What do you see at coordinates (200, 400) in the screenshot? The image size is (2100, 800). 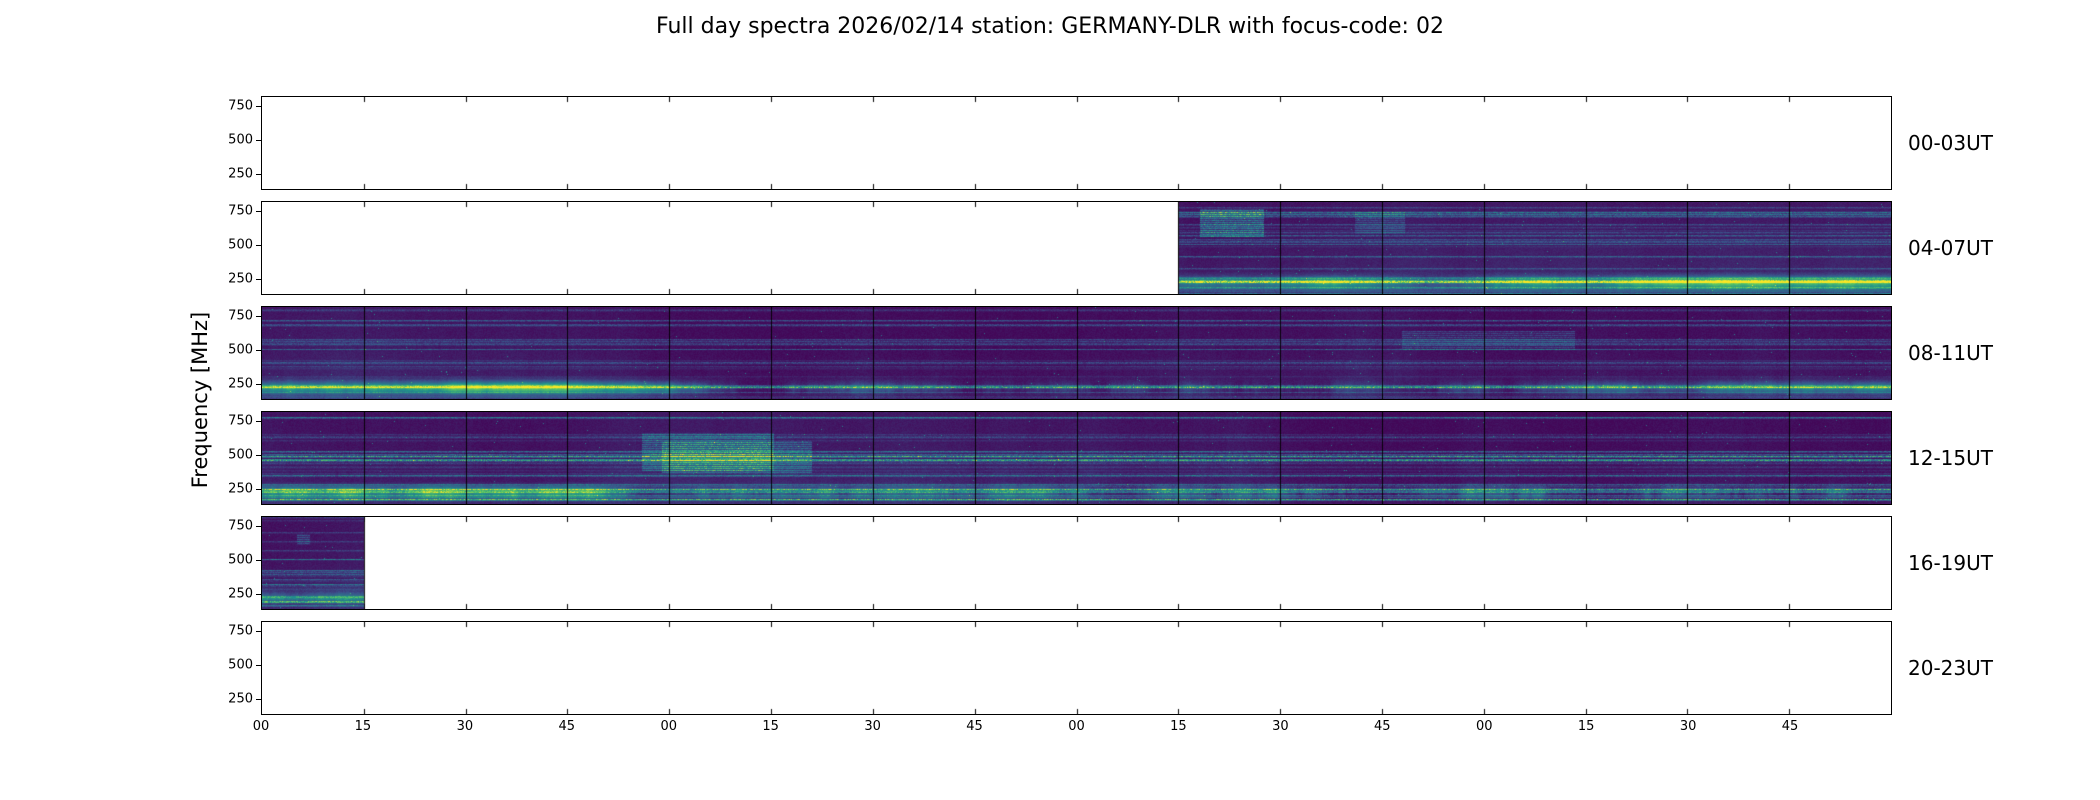 I see `y-axis-label: Frequency [MHz]` at bounding box center [200, 400].